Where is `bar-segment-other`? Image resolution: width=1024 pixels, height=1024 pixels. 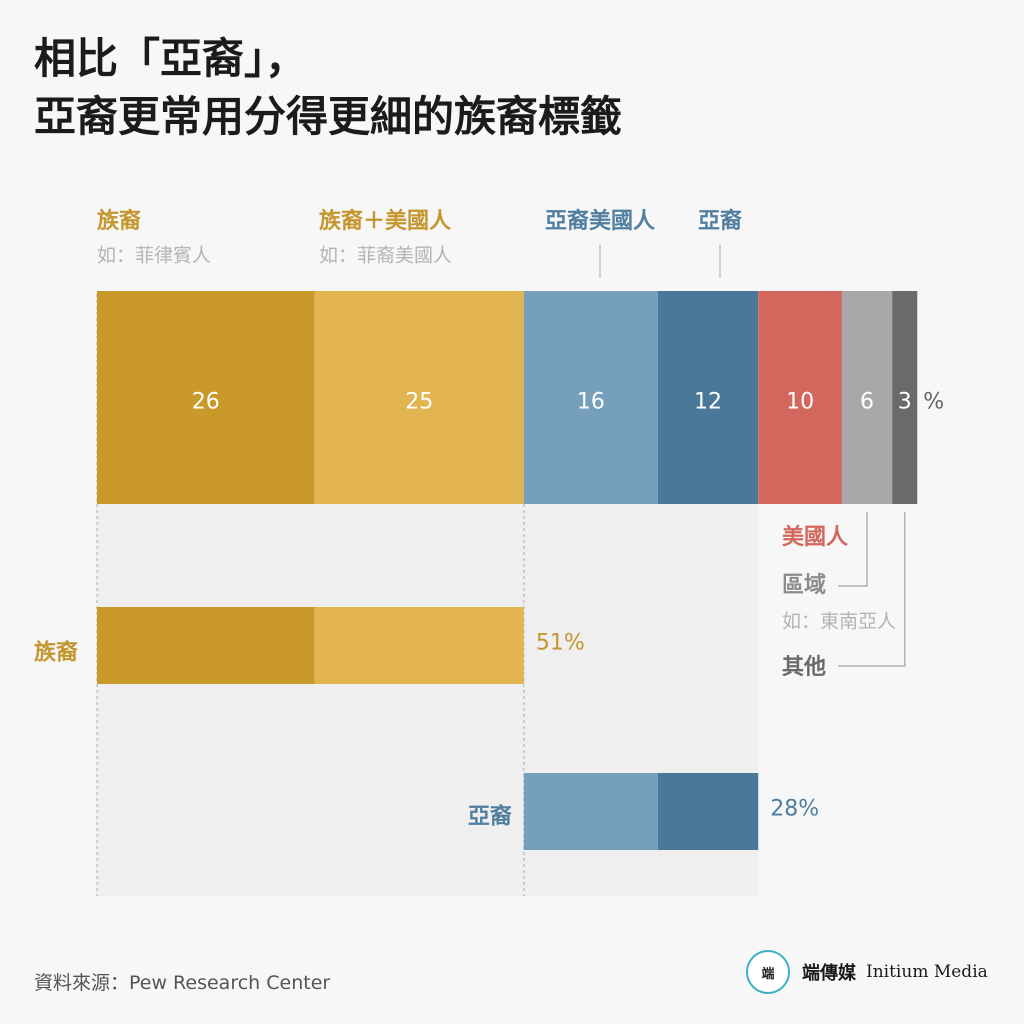
bar-segment-other is located at coordinates (905, 397).